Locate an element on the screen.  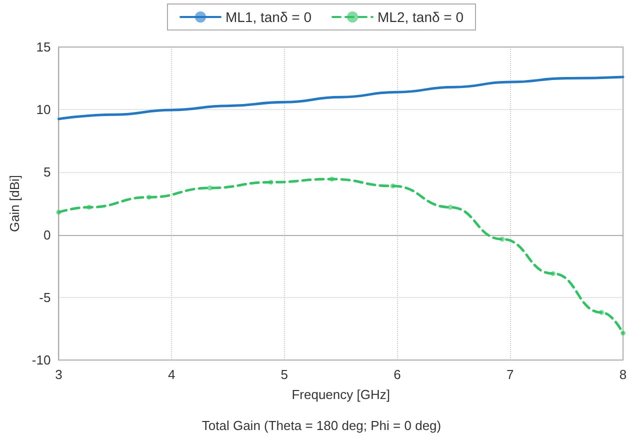
y-tick-label: 5 is located at coordinates (47, 172).